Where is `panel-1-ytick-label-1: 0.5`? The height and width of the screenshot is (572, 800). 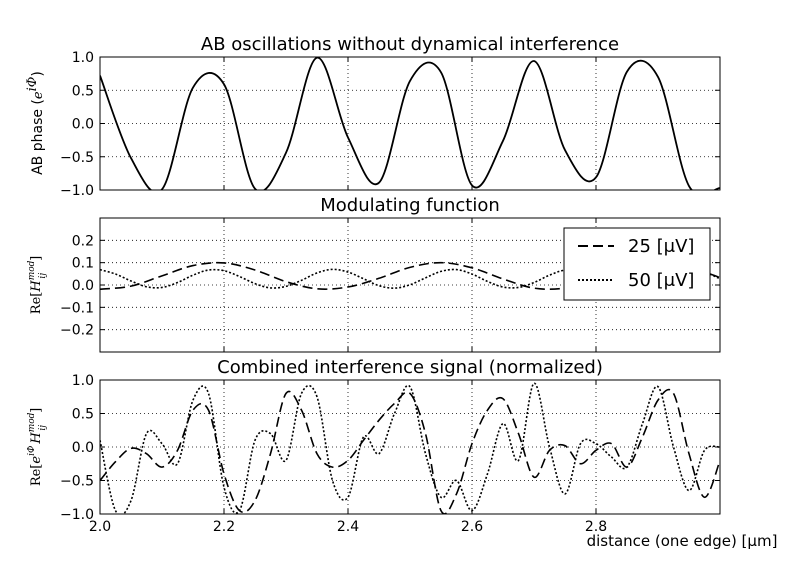 panel-1-ytick-label-1: 0.5 is located at coordinates (83, 91).